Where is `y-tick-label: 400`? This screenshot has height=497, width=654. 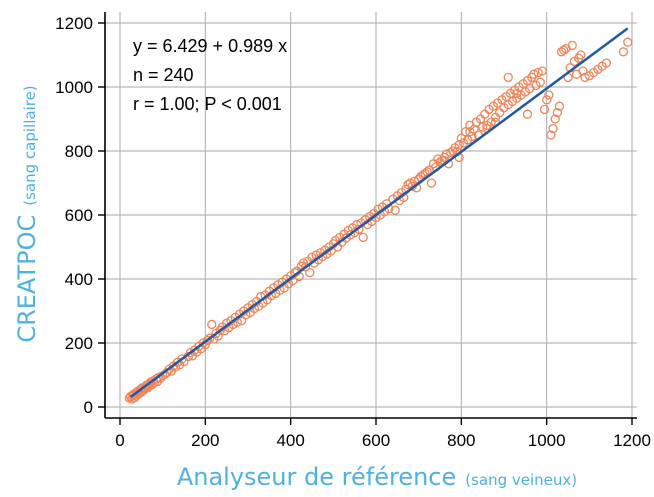 y-tick-label: 400 is located at coordinates (79, 279).